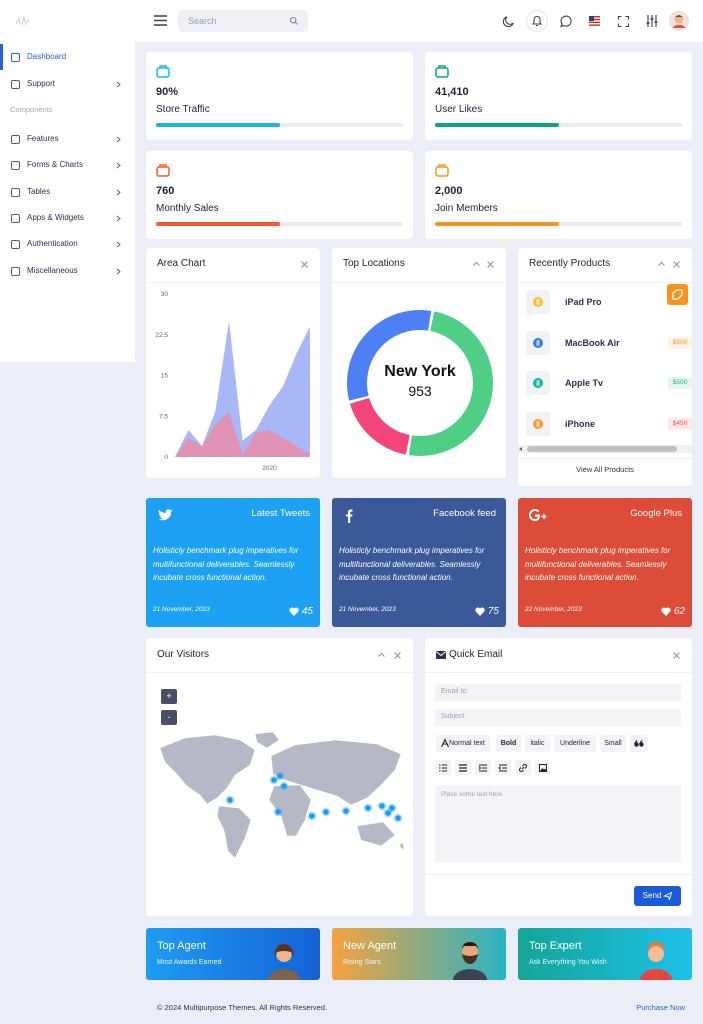  I want to click on toolbar-label: Small, so click(613, 743).